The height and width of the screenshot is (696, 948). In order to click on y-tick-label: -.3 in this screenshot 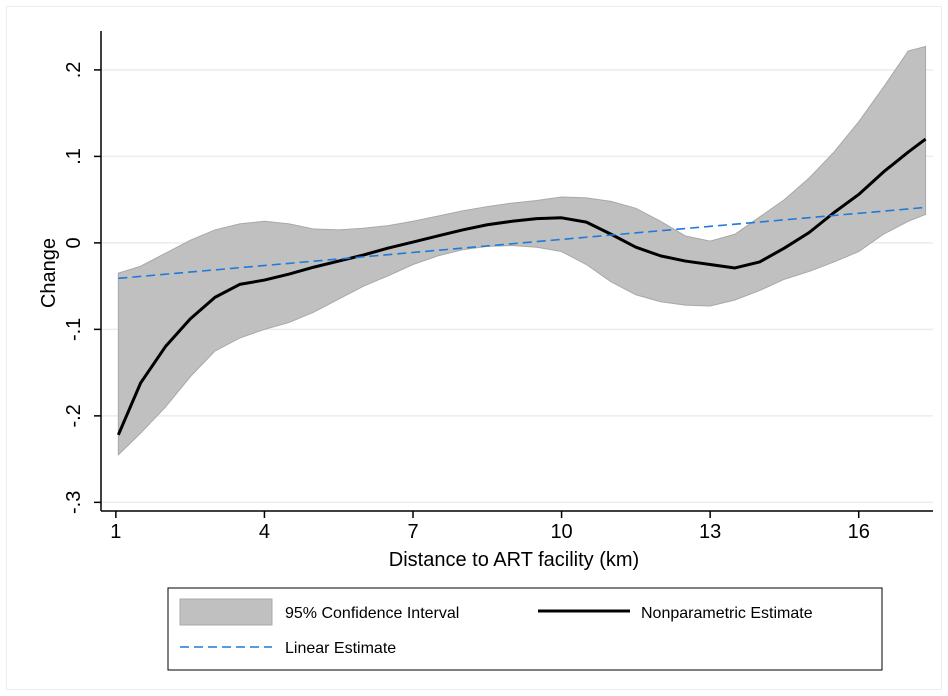, I will do `click(74, 502)`.